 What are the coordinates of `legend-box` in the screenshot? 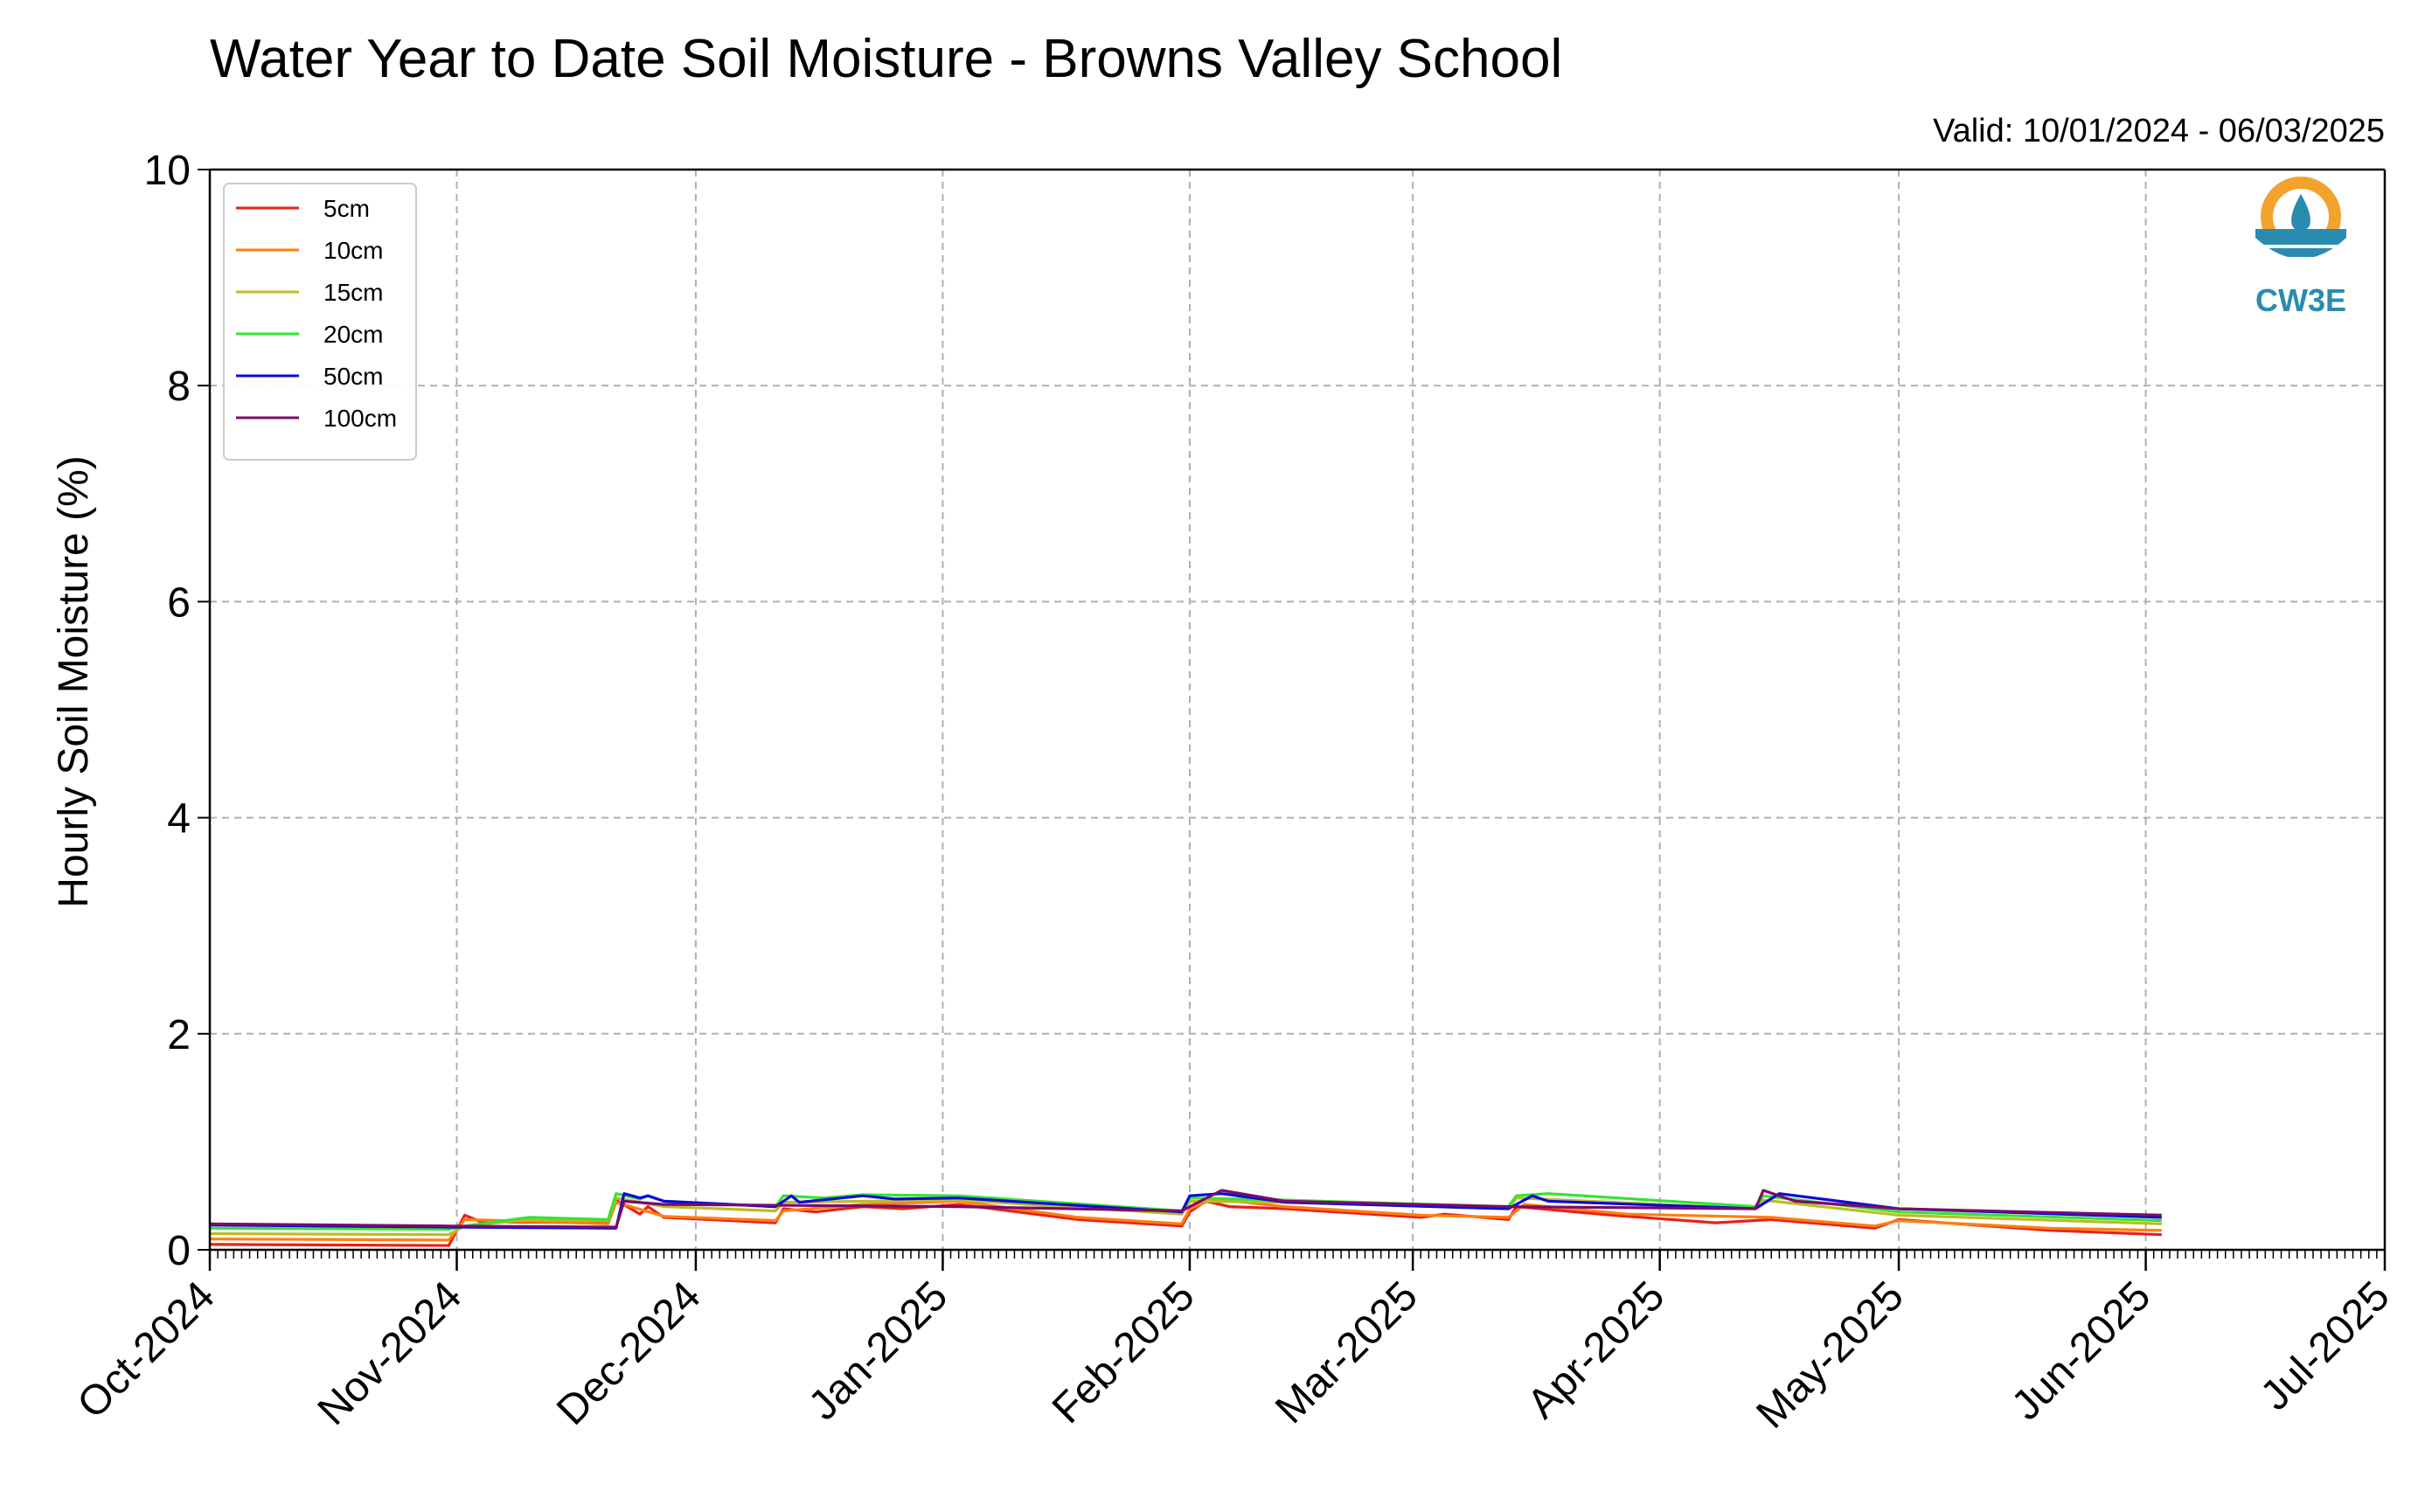 It's located at (320, 322).